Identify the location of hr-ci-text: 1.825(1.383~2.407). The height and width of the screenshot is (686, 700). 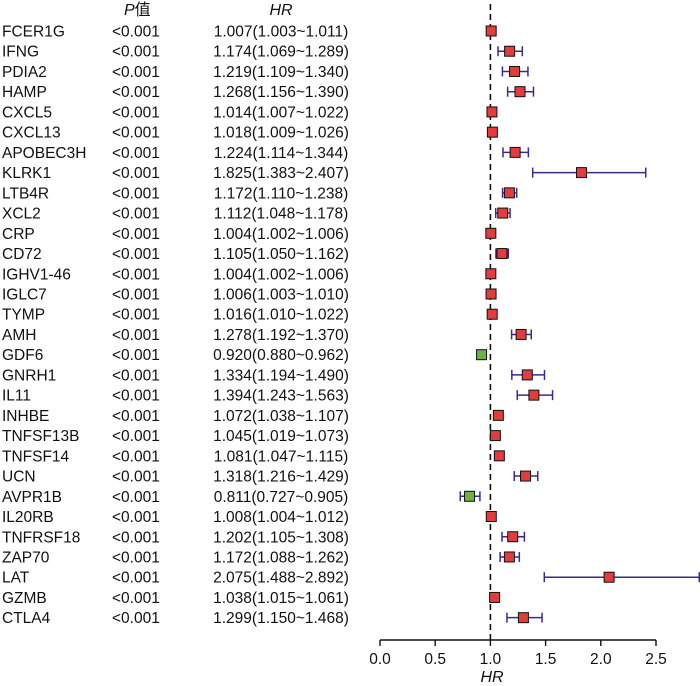
(281, 173).